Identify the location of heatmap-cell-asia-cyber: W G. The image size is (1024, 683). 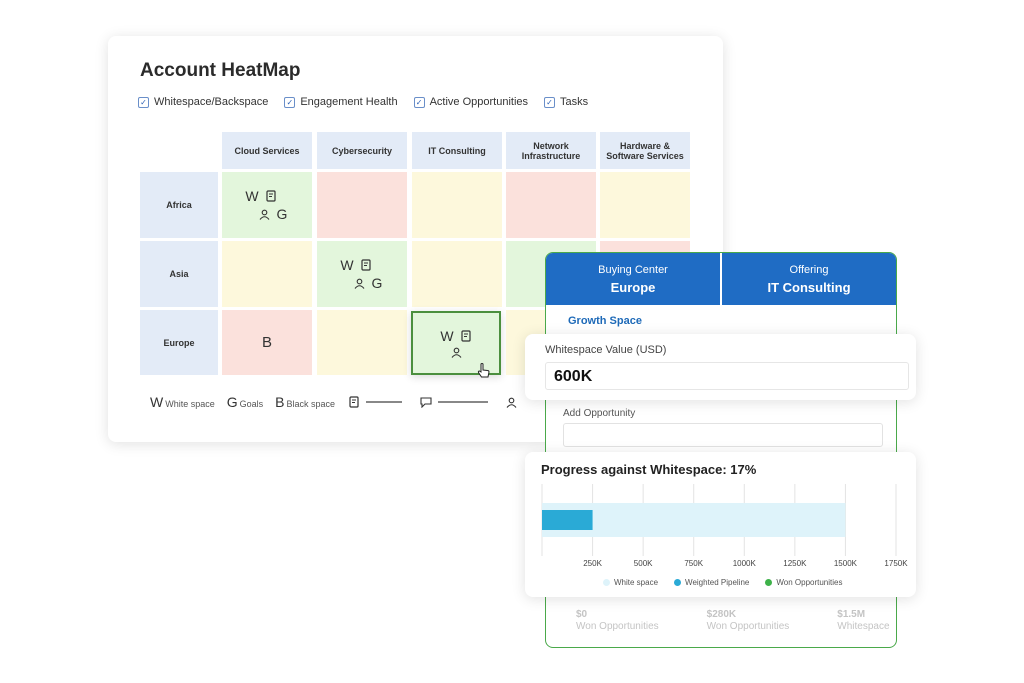
(362, 274).